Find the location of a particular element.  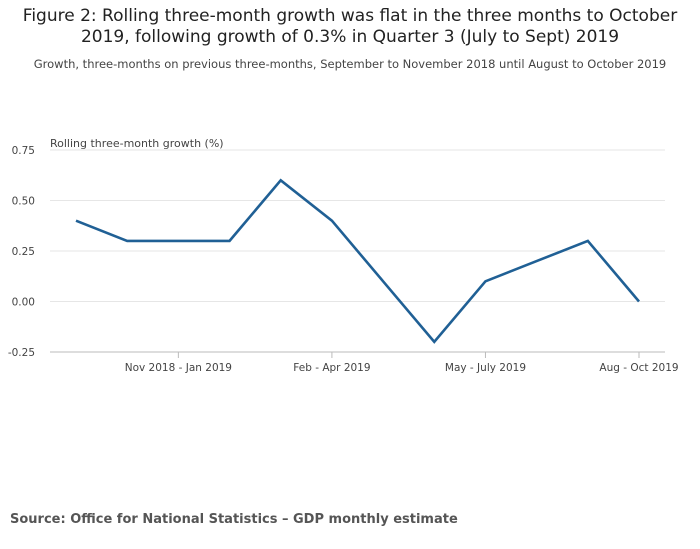

x-tick-label: Aug - Oct 2019 is located at coordinates (638, 368).